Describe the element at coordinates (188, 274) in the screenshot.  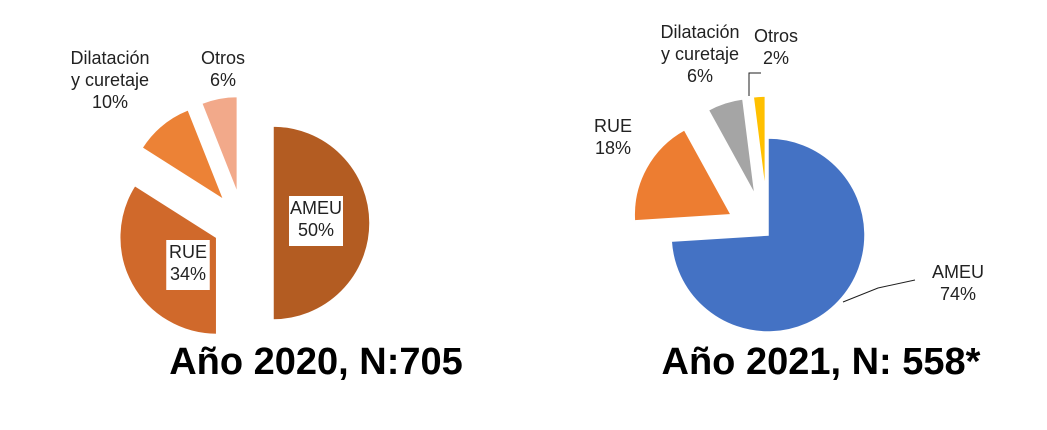
I see `slice-value-label: 34%` at that location.